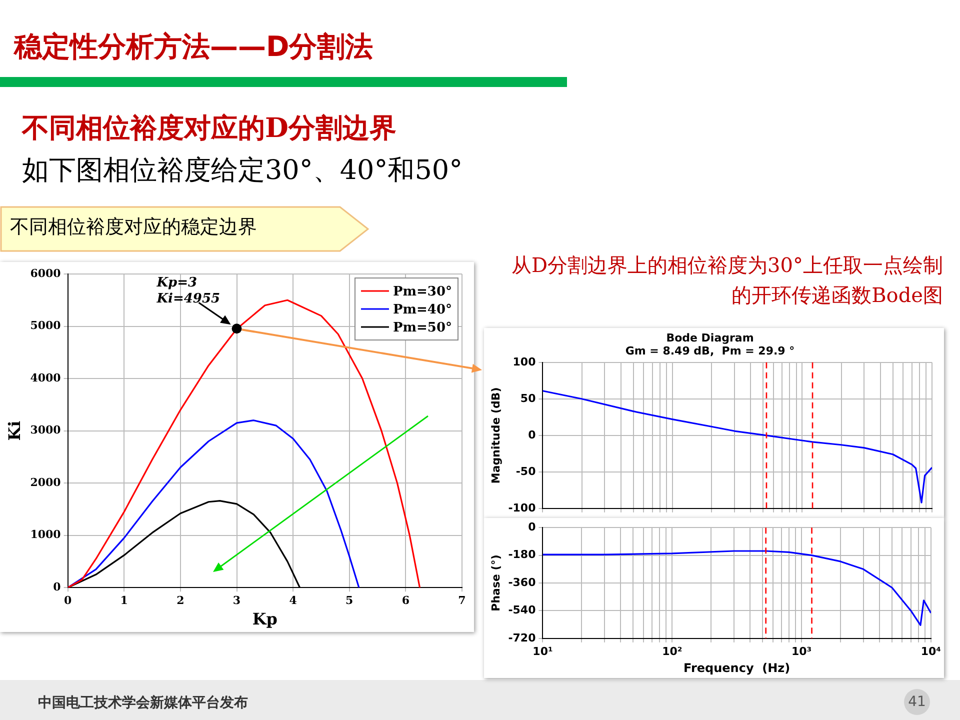 The image size is (960, 720). I want to click on x-axis-title: Frequency (Hz), so click(737, 667).